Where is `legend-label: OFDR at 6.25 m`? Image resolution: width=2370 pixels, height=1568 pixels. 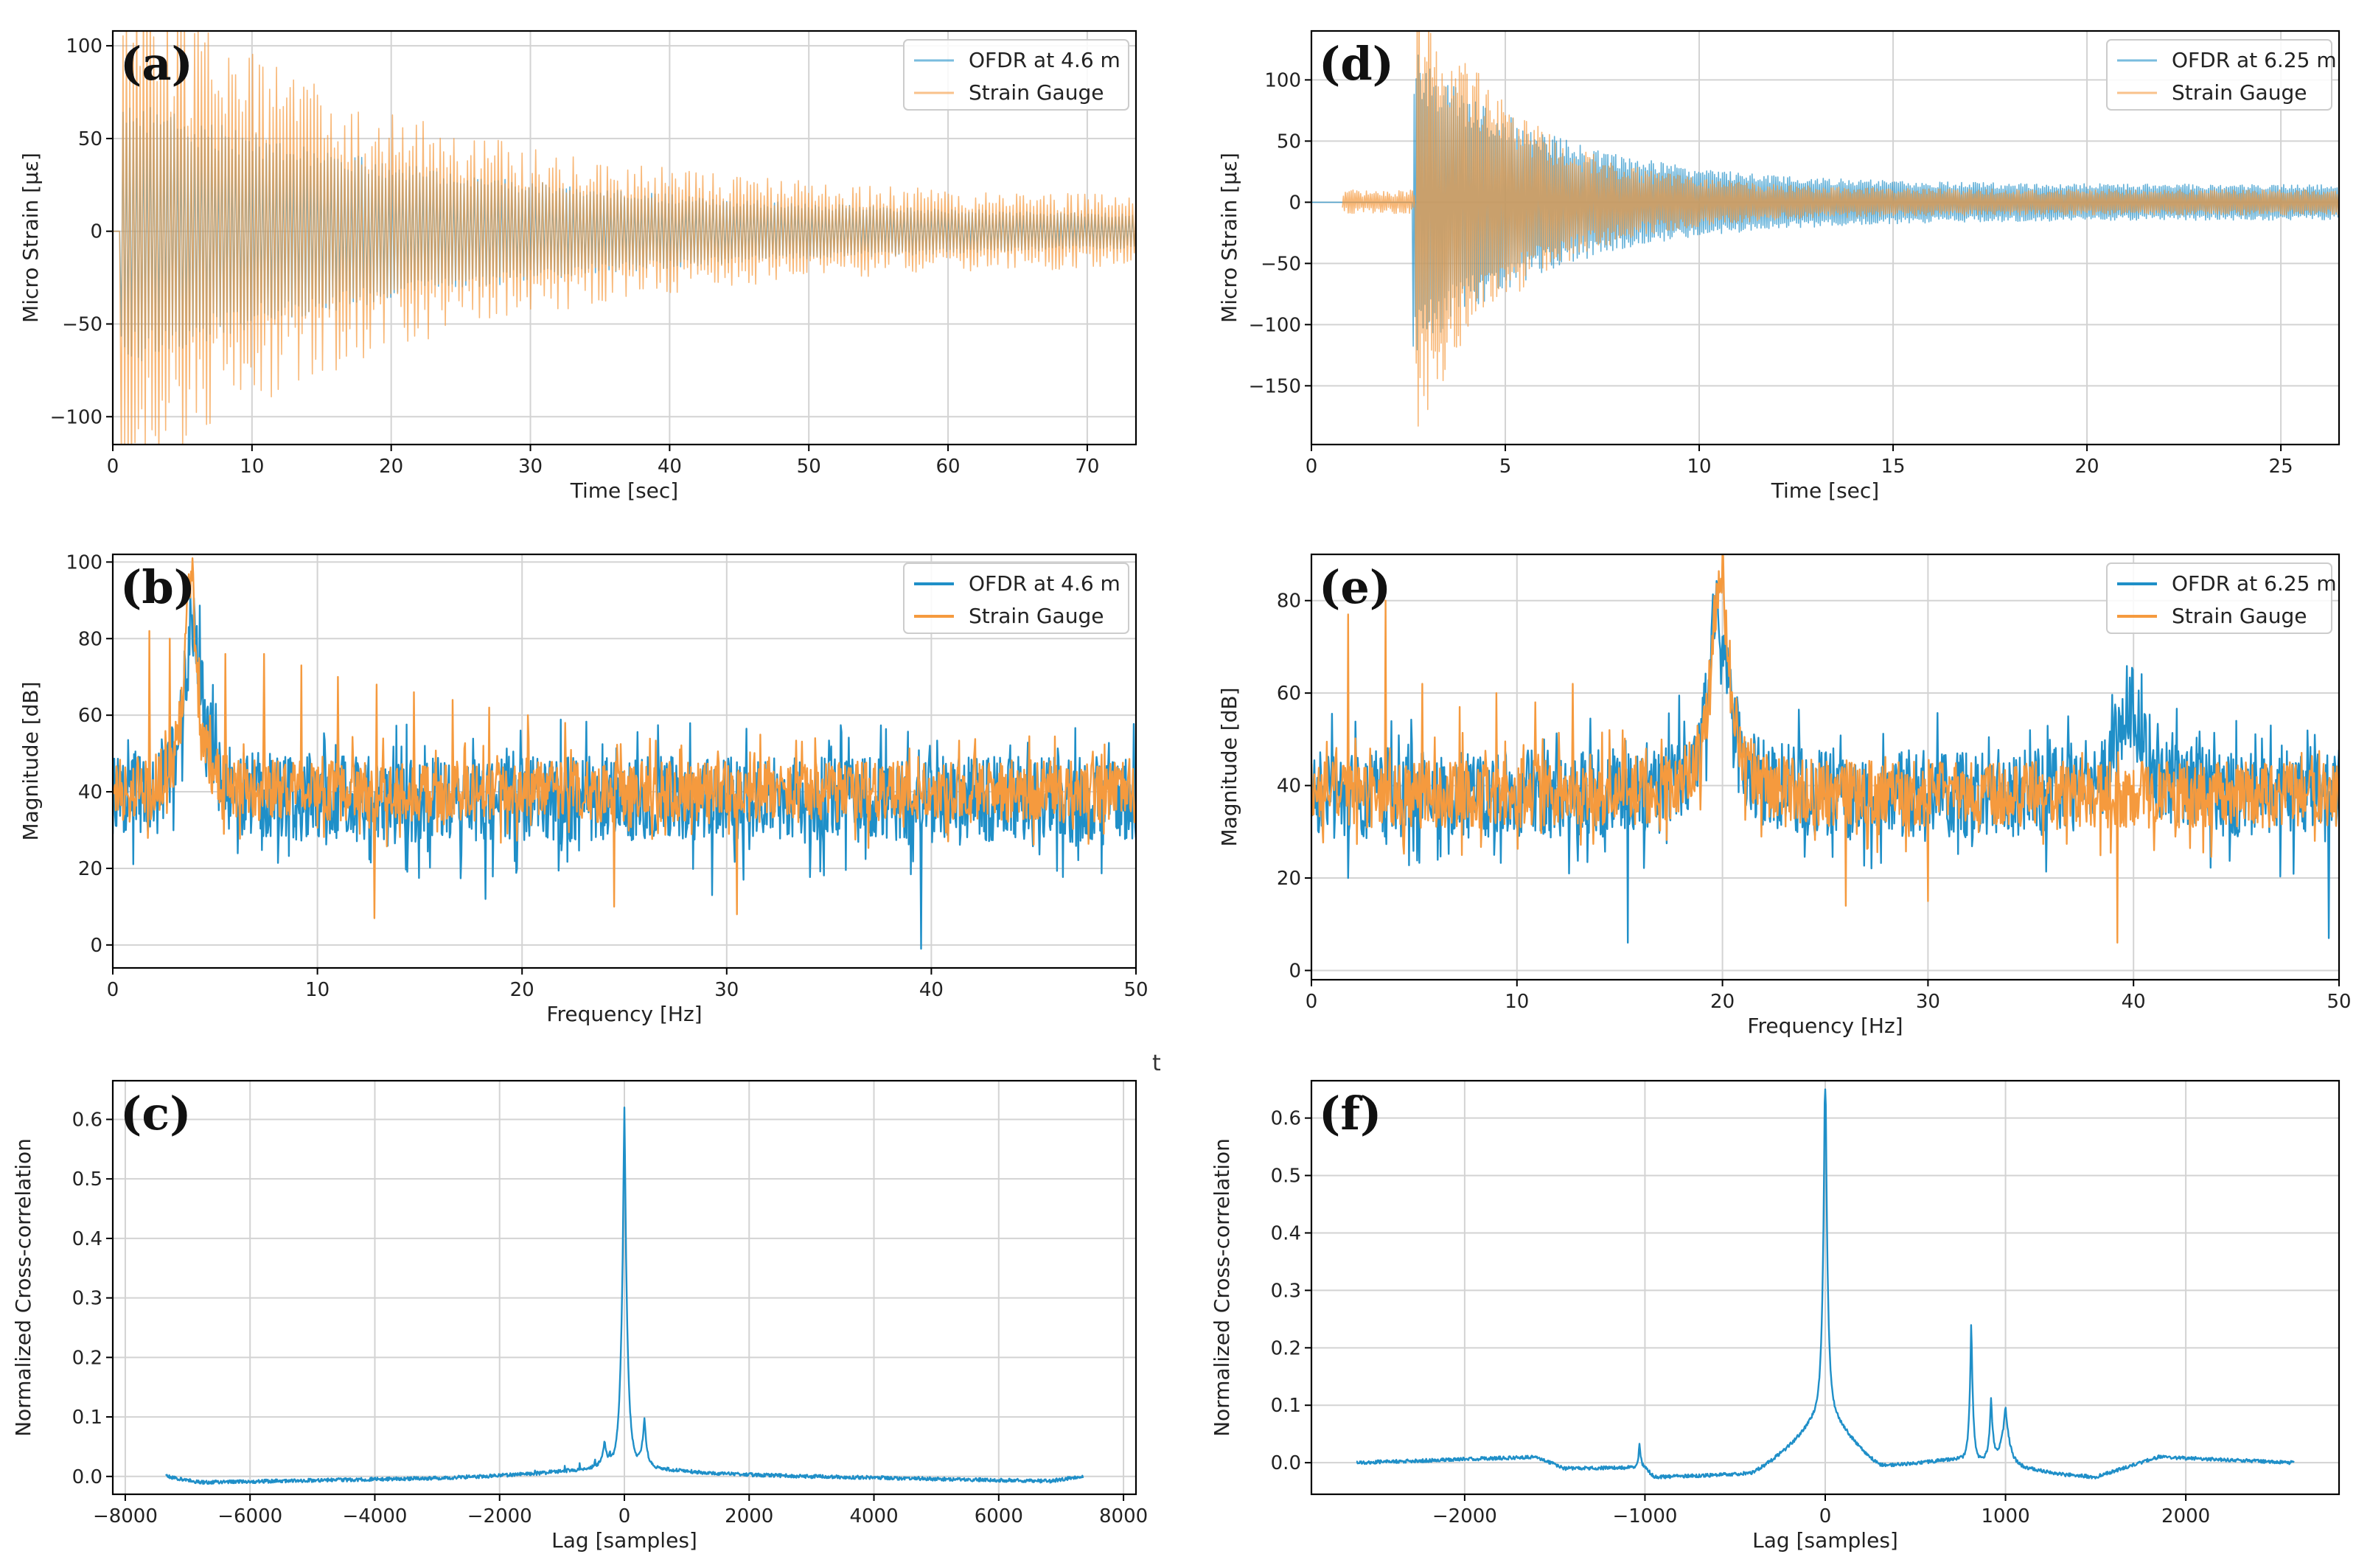
legend-label: OFDR at 6.25 m is located at coordinates (2254, 60).